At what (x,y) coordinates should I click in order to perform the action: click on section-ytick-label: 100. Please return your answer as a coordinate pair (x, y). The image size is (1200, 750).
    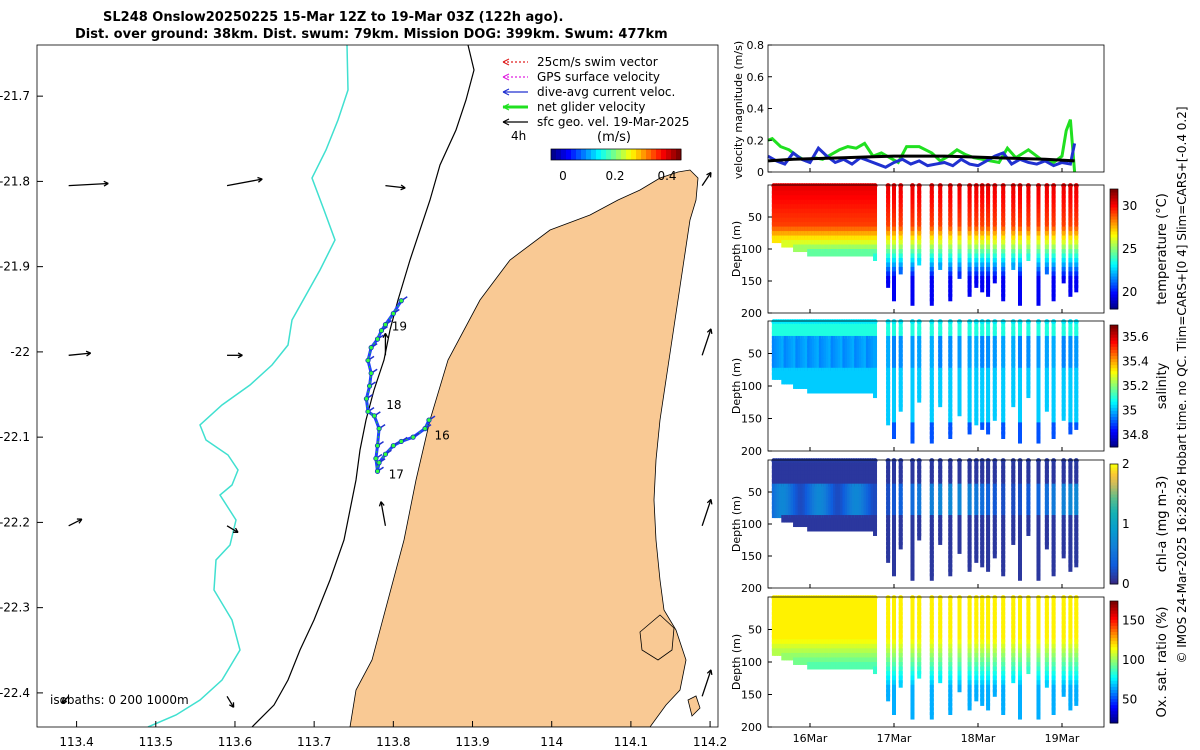
    Looking at the image, I should click on (751, 524).